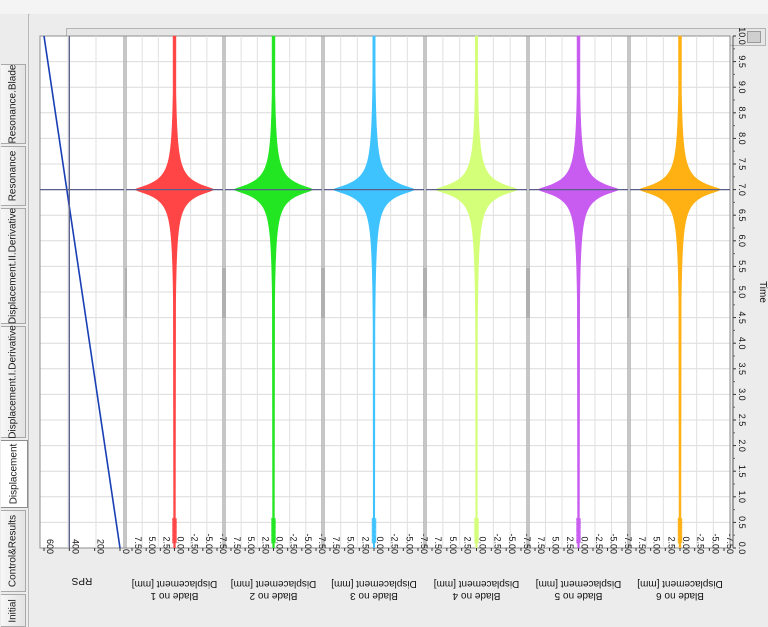  What do you see at coordinates (174, 595) in the screenshot?
I see `blade-1-title: Blade no 1` at bounding box center [174, 595].